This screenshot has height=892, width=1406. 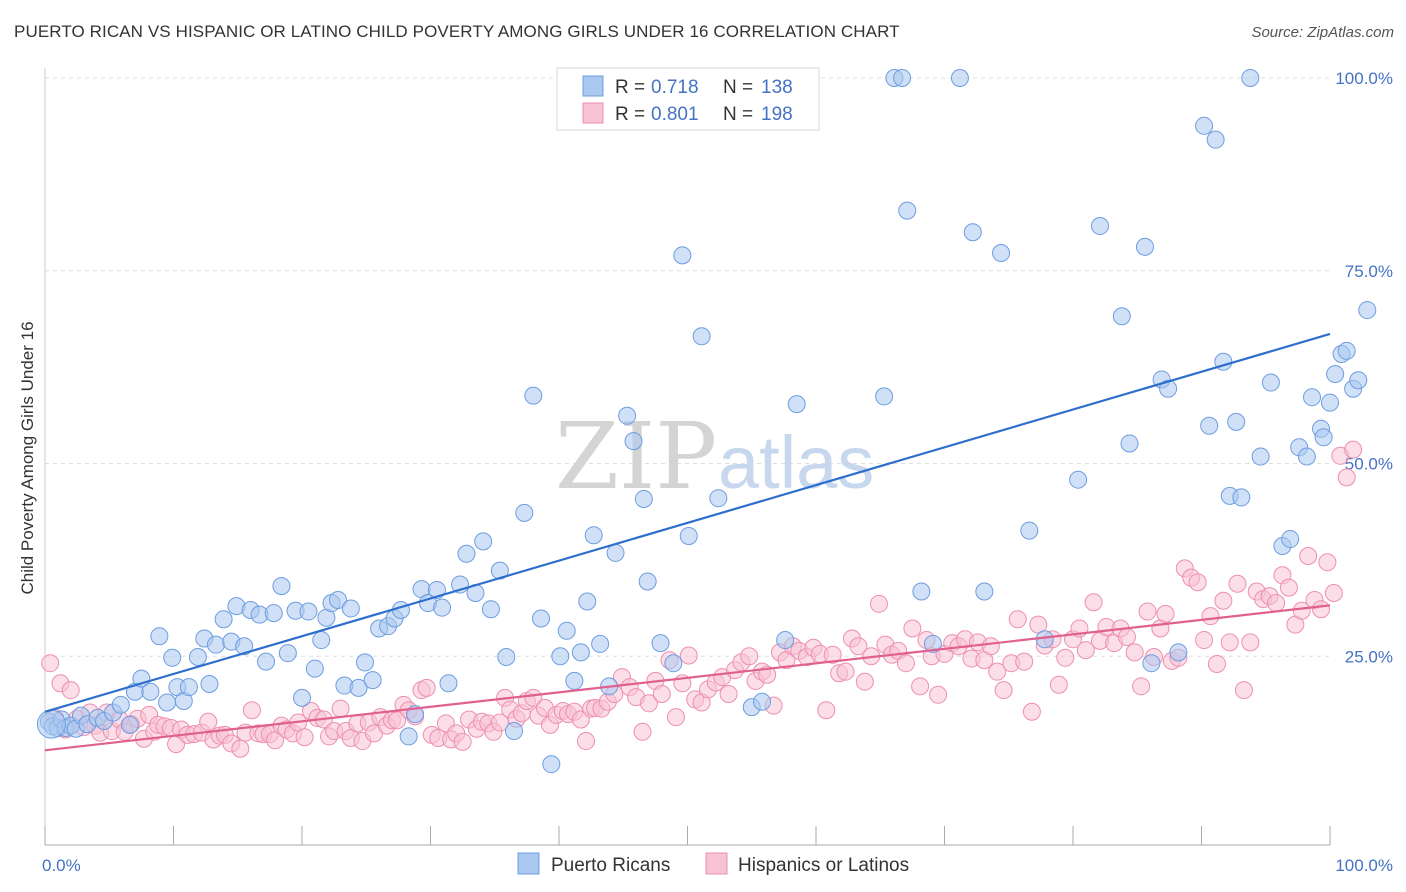 What do you see at coordinates (630, 114) in the screenshot?
I see `legend-r-label-2: R =` at bounding box center [630, 114].